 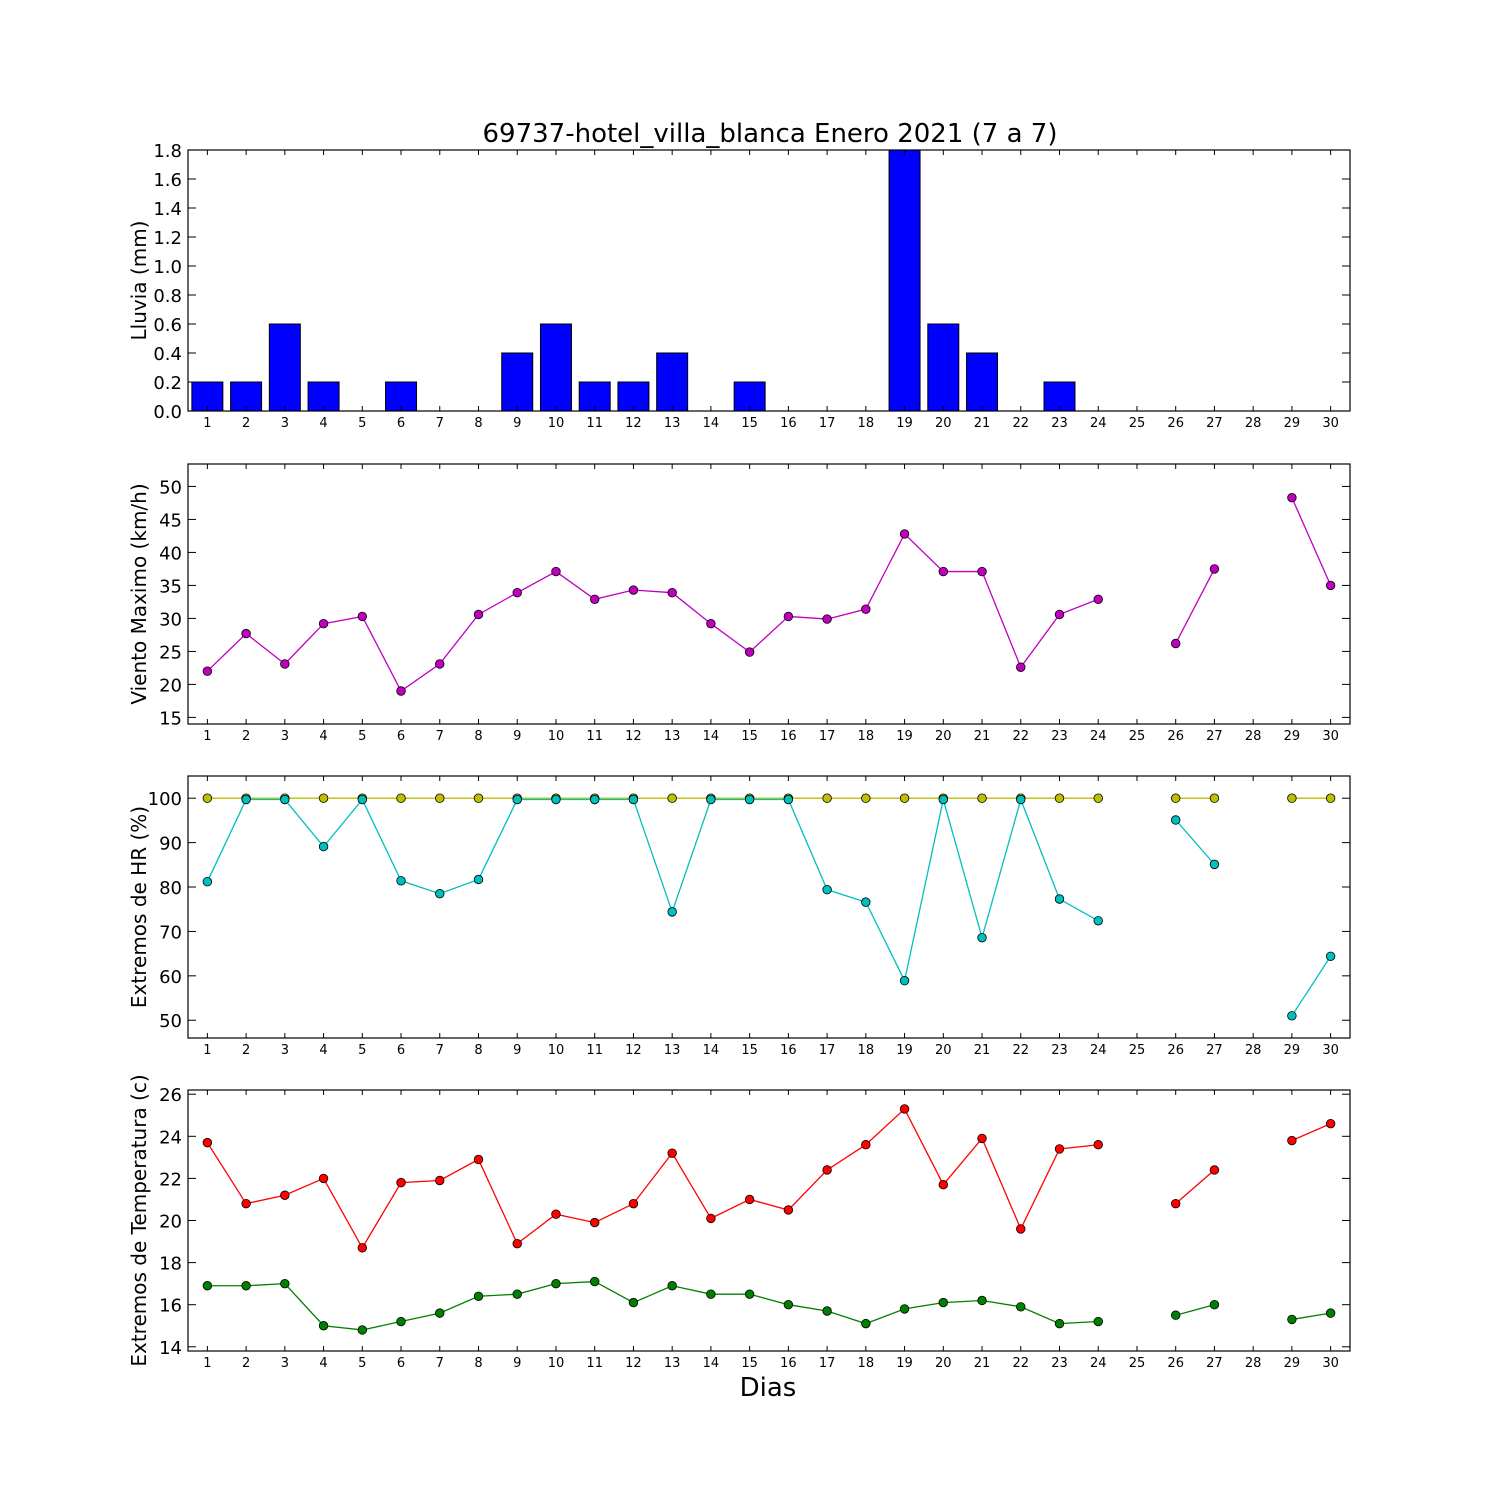 I want to click on x-tick-label: 8, so click(x=478, y=423).